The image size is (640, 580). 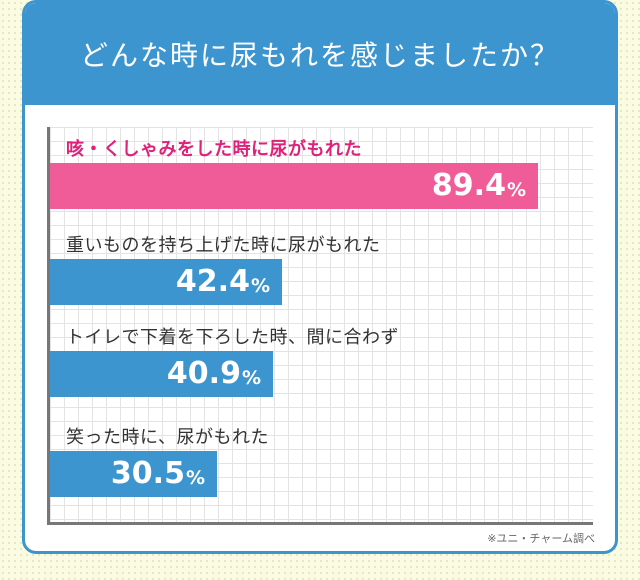 What do you see at coordinates (214, 149) in the screenshot?
I see `bar-label: 咳・くしゃみをした時に尿がもれた` at bounding box center [214, 149].